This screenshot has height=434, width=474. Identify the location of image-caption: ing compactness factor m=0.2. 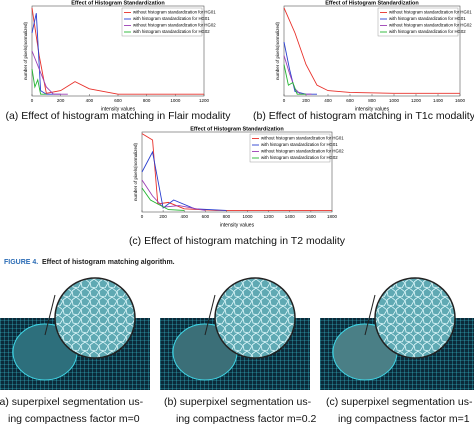
(246, 419).